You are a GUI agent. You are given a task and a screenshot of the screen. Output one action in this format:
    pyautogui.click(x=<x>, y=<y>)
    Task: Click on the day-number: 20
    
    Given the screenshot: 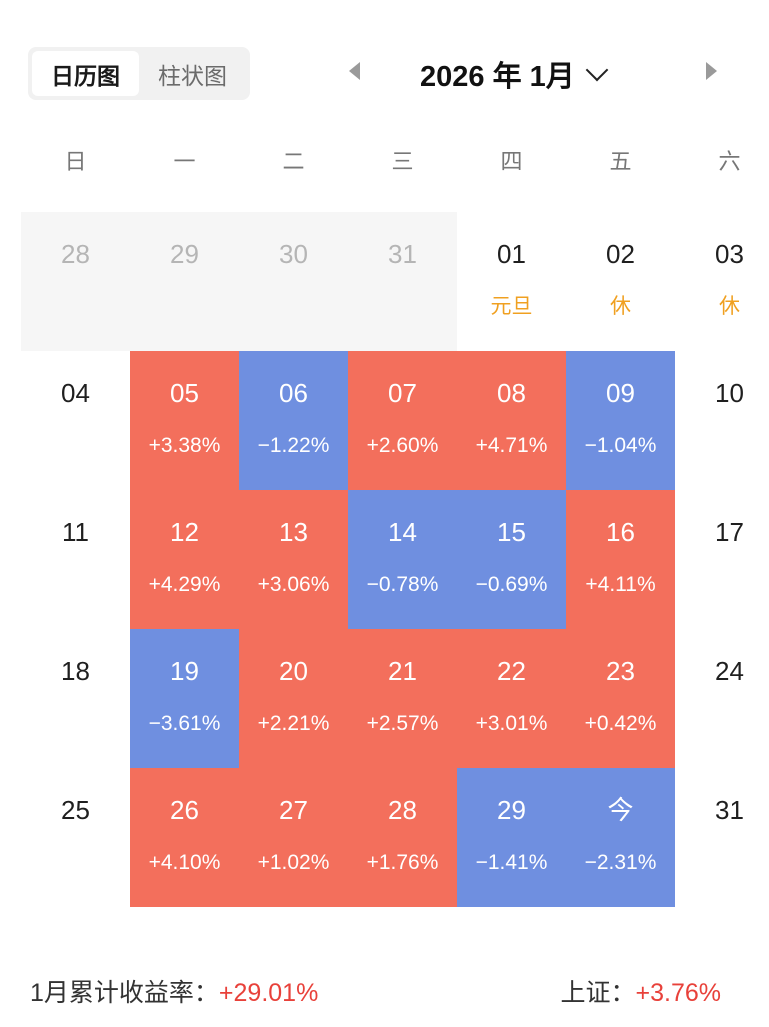 What is the action you would take?
    pyautogui.click(x=293, y=671)
    